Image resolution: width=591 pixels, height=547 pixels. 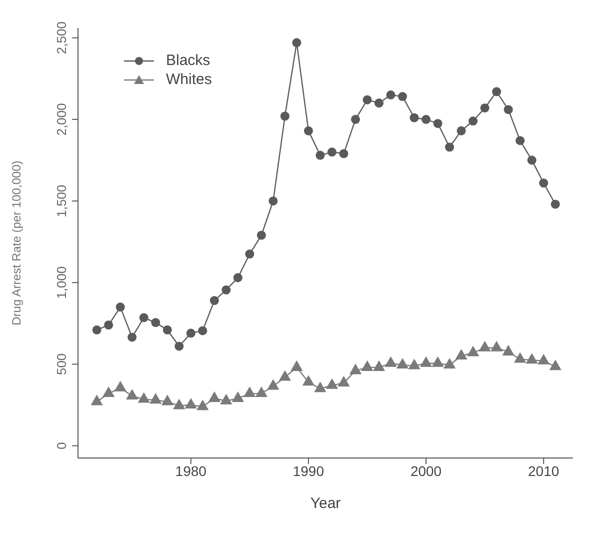 I want to click on x-tick-label: 2000, so click(x=426, y=470).